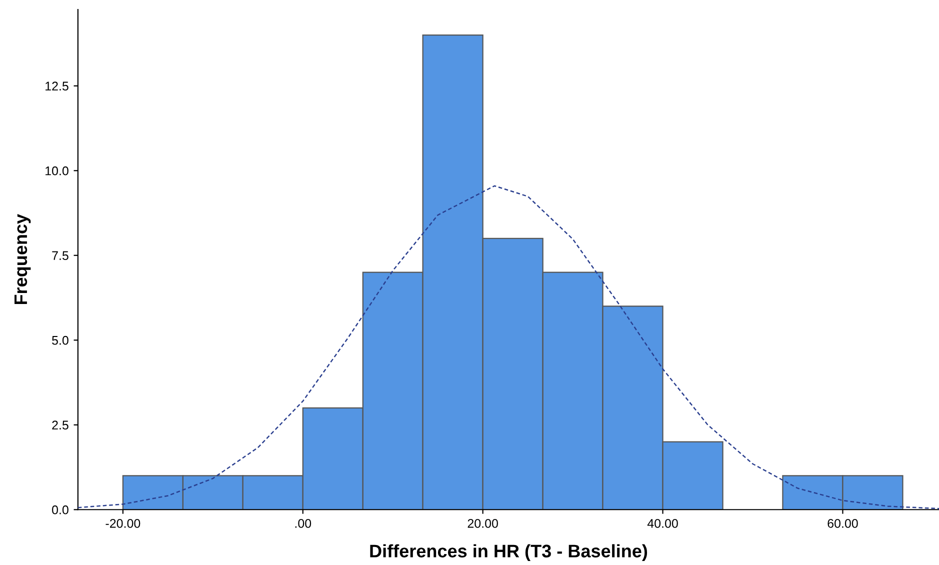  I want to click on x-axis-title: Differences in HR (T3 - Baseline), so click(509, 553).